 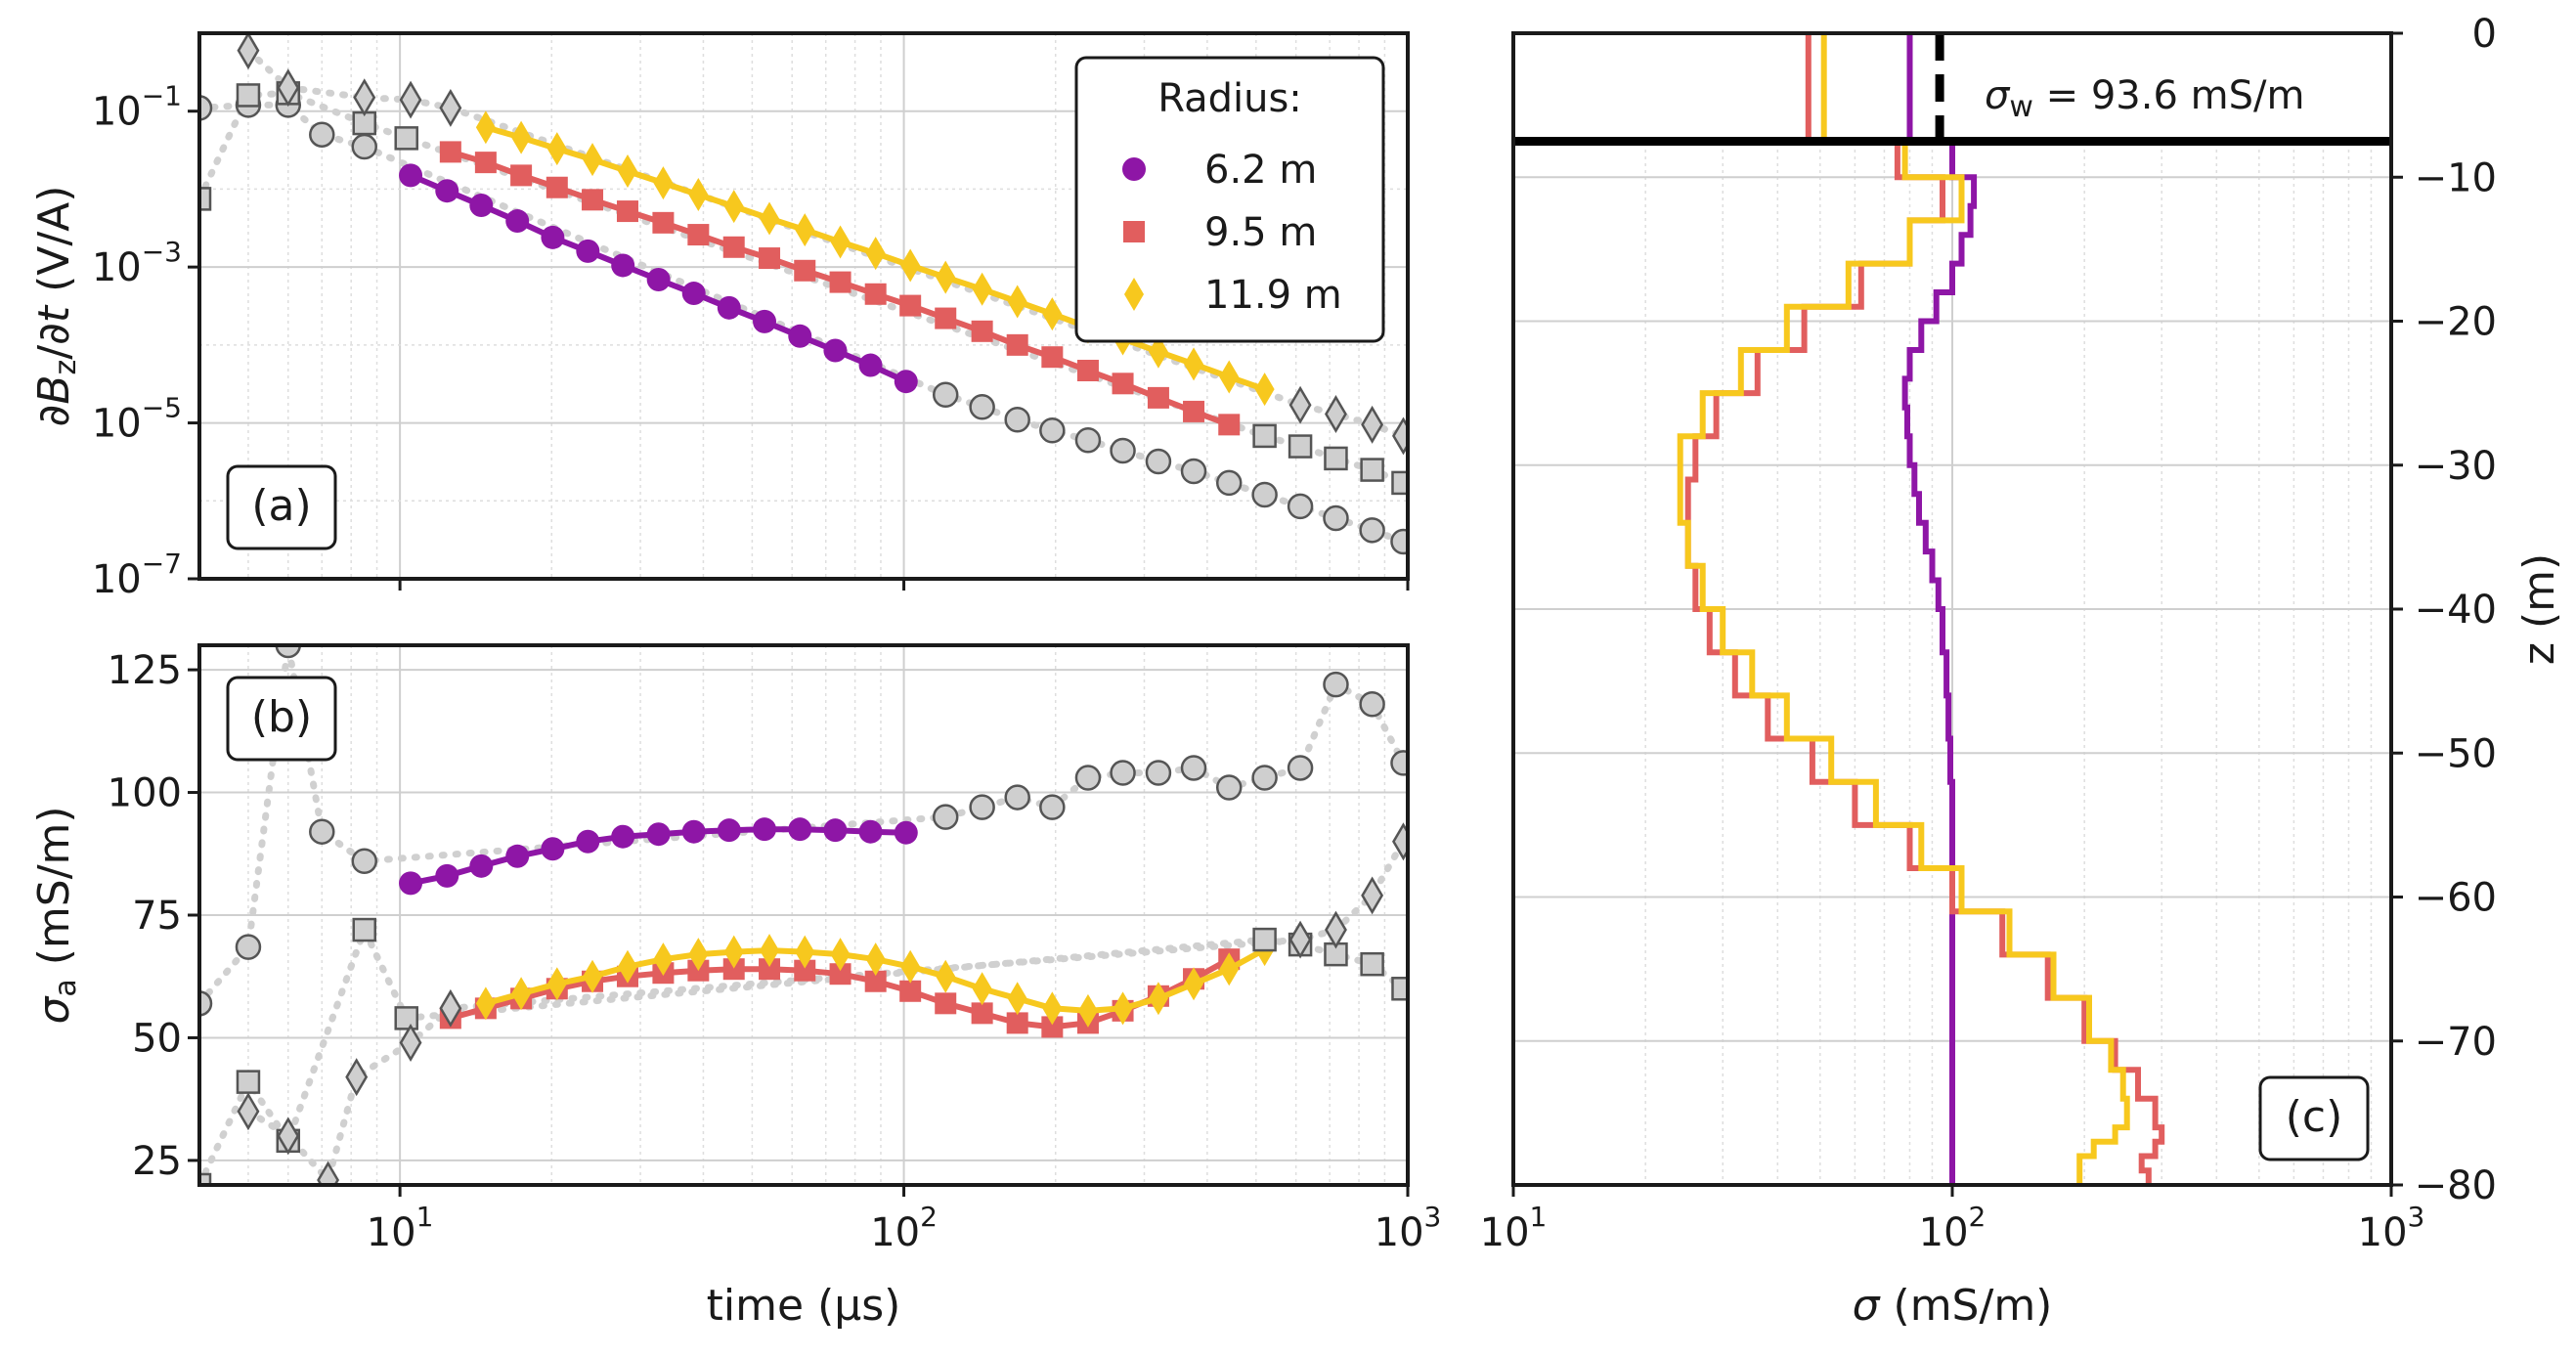 I want to click on series-line-early-late-9-5-m, so click(x=803, y=1053).